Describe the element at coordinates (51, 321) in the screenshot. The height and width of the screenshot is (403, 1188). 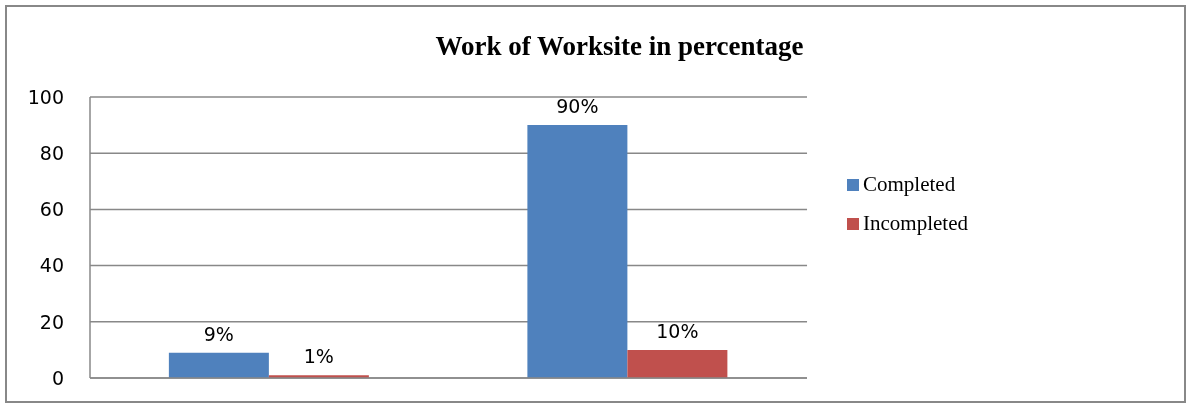
I see `y-tick-label: 20` at that location.